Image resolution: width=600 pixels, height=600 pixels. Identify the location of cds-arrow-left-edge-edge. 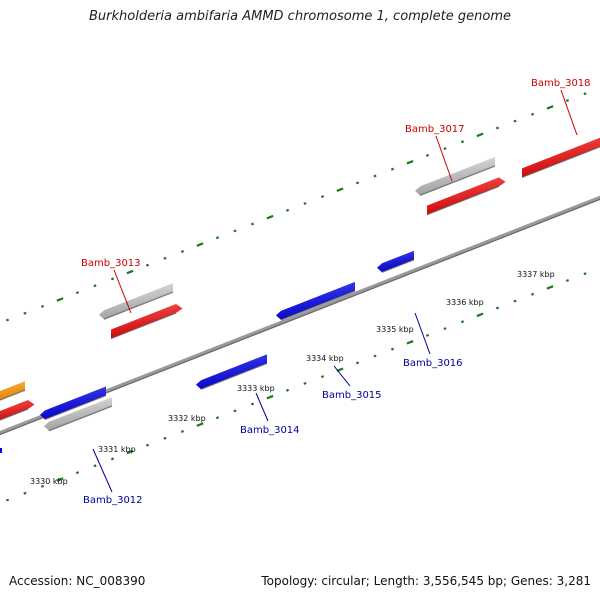
(14, 414).